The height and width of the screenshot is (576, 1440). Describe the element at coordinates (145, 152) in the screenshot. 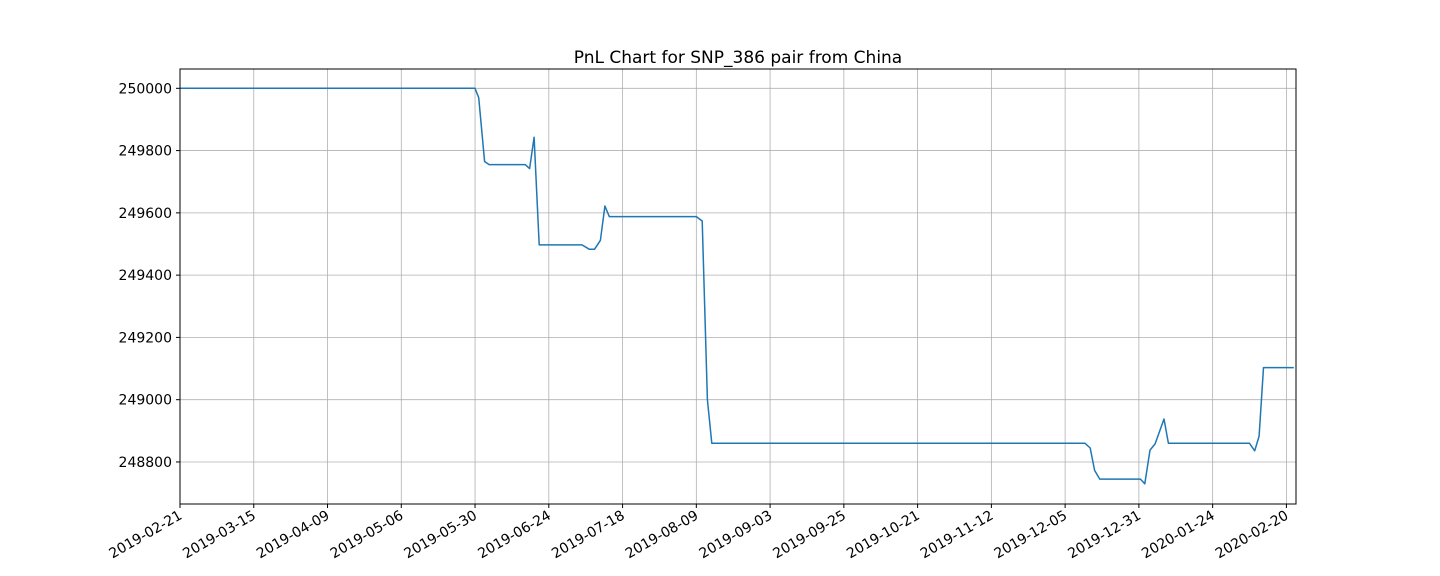

I see `y-tick-label: 249800` at that location.